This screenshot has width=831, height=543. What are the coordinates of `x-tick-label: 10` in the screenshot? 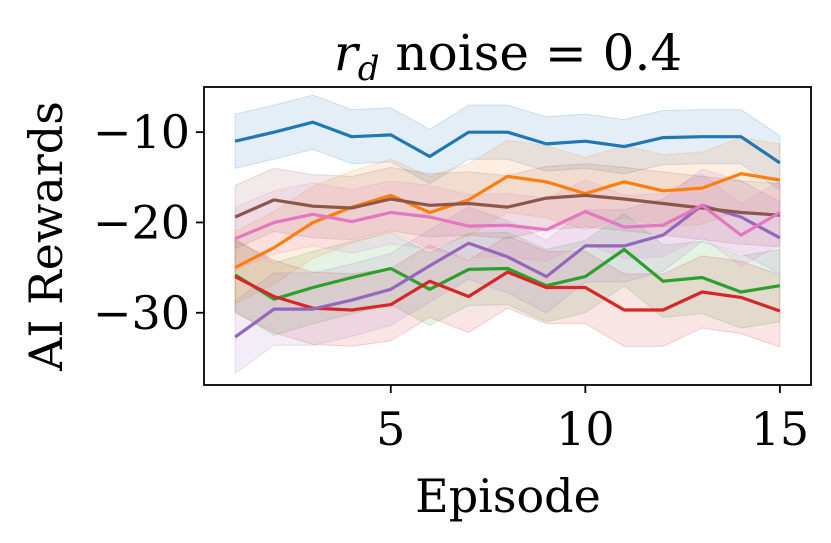 It's located at (585, 429).